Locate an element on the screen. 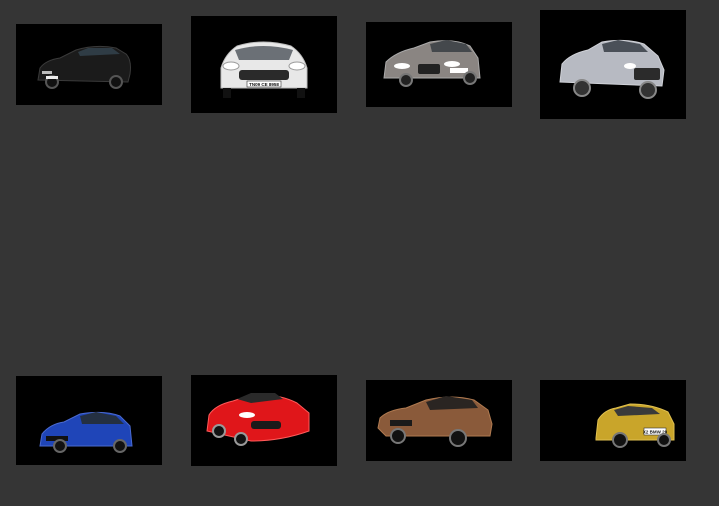 The width and height of the screenshot is (719, 506). thumb-bronze-lexus-coupe is located at coordinates (439, 420).